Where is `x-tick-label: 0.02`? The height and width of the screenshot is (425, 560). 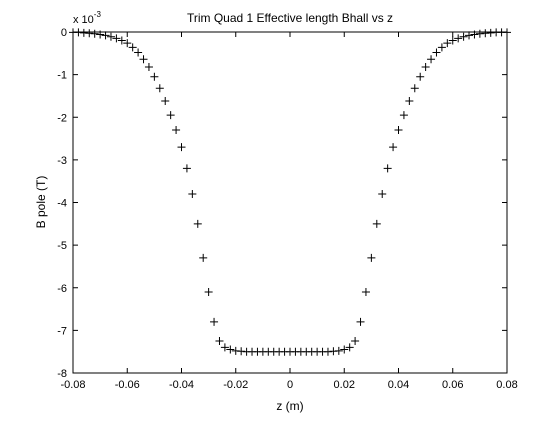
x-tick-label: 0.02 is located at coordinates (344, 385).